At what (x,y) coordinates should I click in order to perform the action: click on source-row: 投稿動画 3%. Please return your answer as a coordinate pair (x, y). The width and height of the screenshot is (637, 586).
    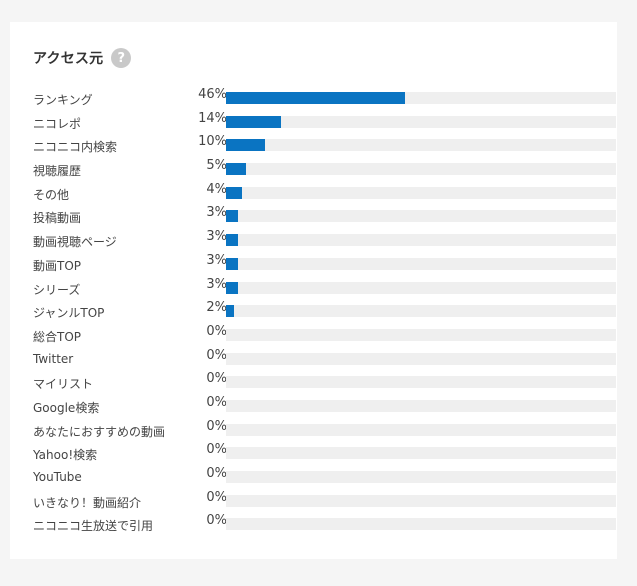
    Looking at the image, I should click on (324, 216).